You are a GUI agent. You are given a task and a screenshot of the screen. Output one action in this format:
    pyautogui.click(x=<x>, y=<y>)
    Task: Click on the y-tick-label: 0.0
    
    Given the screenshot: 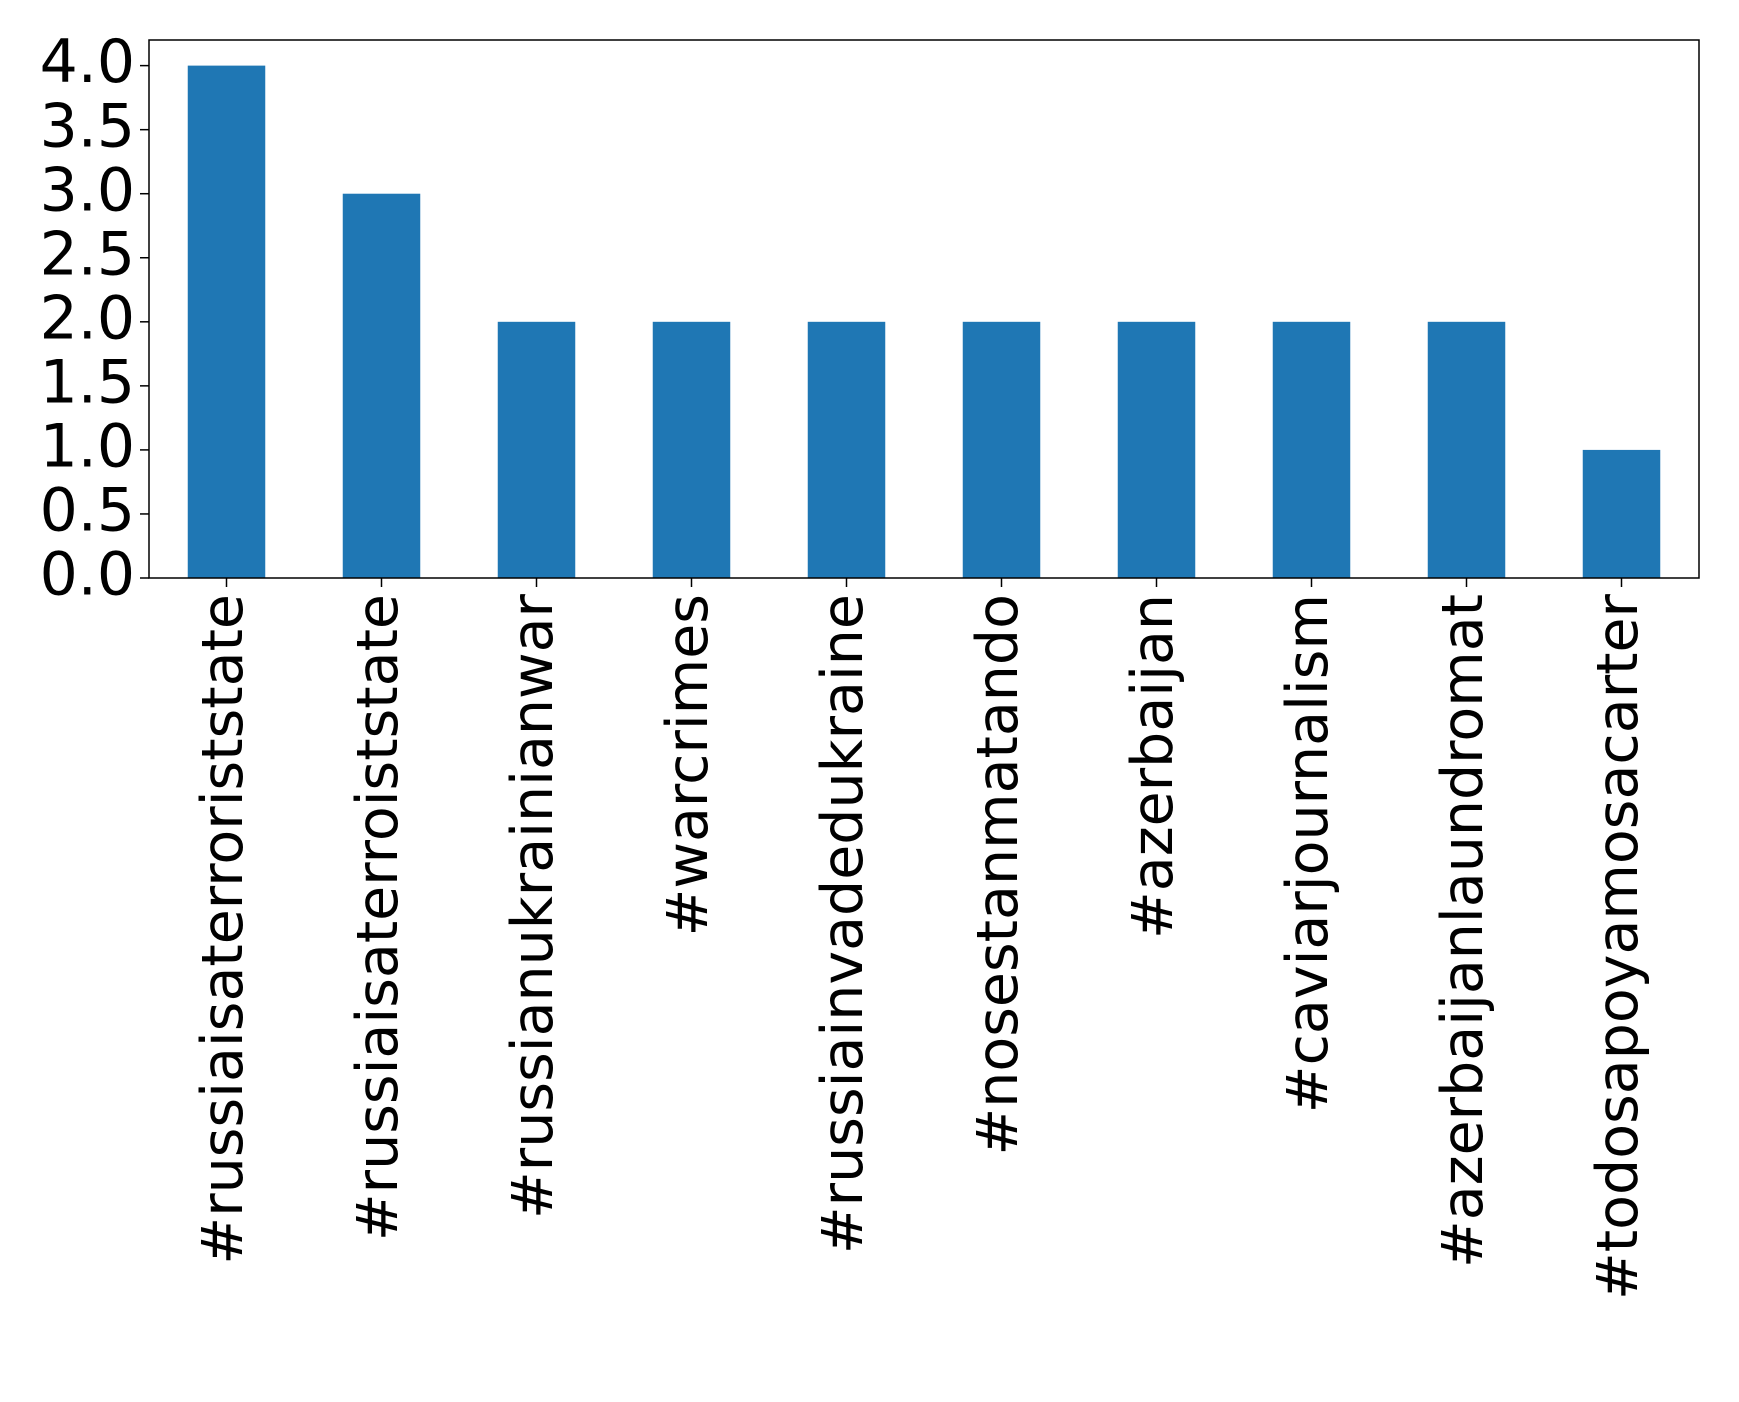 What is the action you would take?
    pyautogui.click(x=87, y=575)
    